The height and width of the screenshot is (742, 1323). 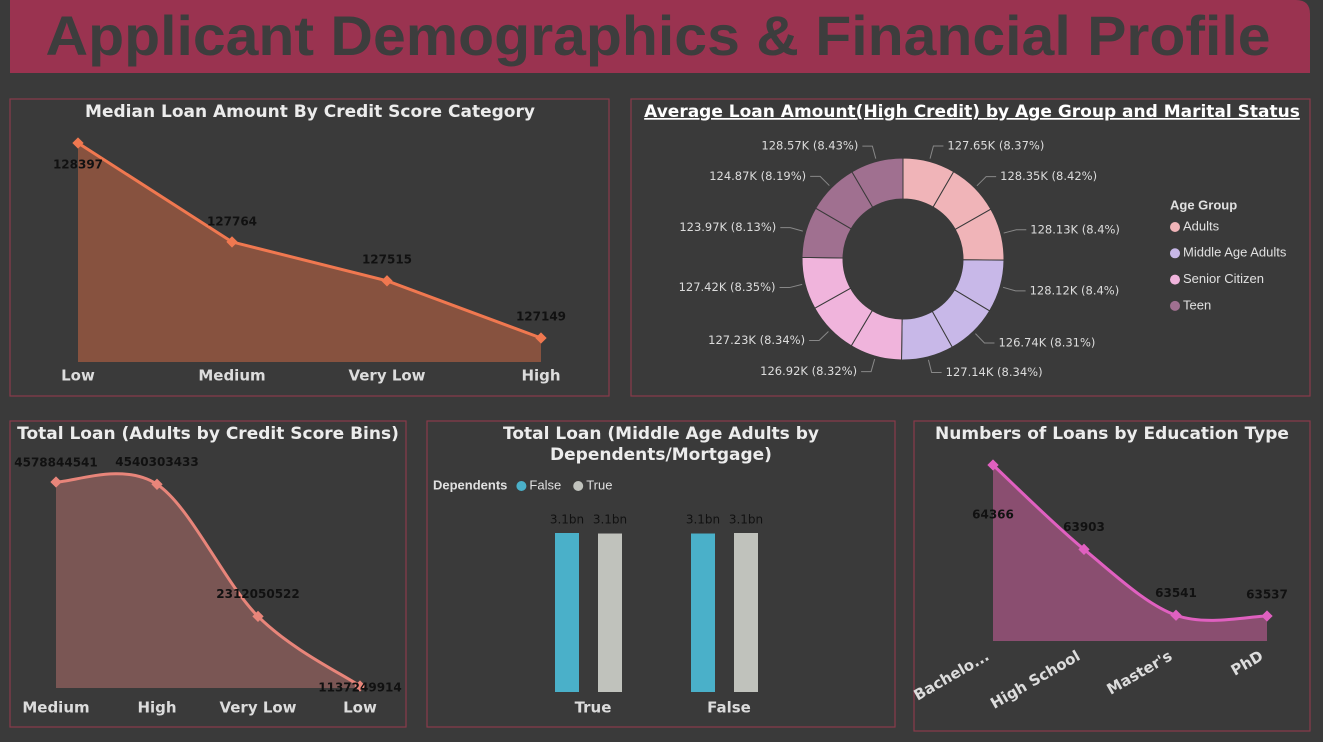 I want to click on data-label: 126.74K (8.31%), so click(x=1046, y=342).